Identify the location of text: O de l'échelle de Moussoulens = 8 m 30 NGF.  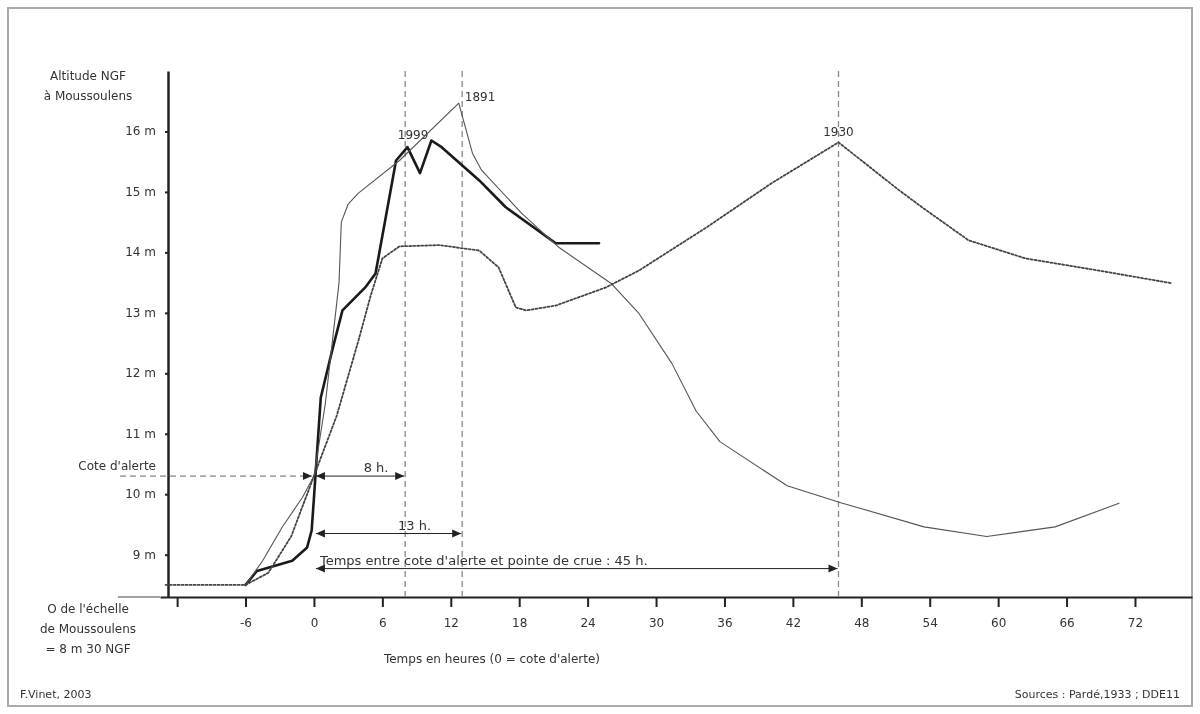
(88, 629).